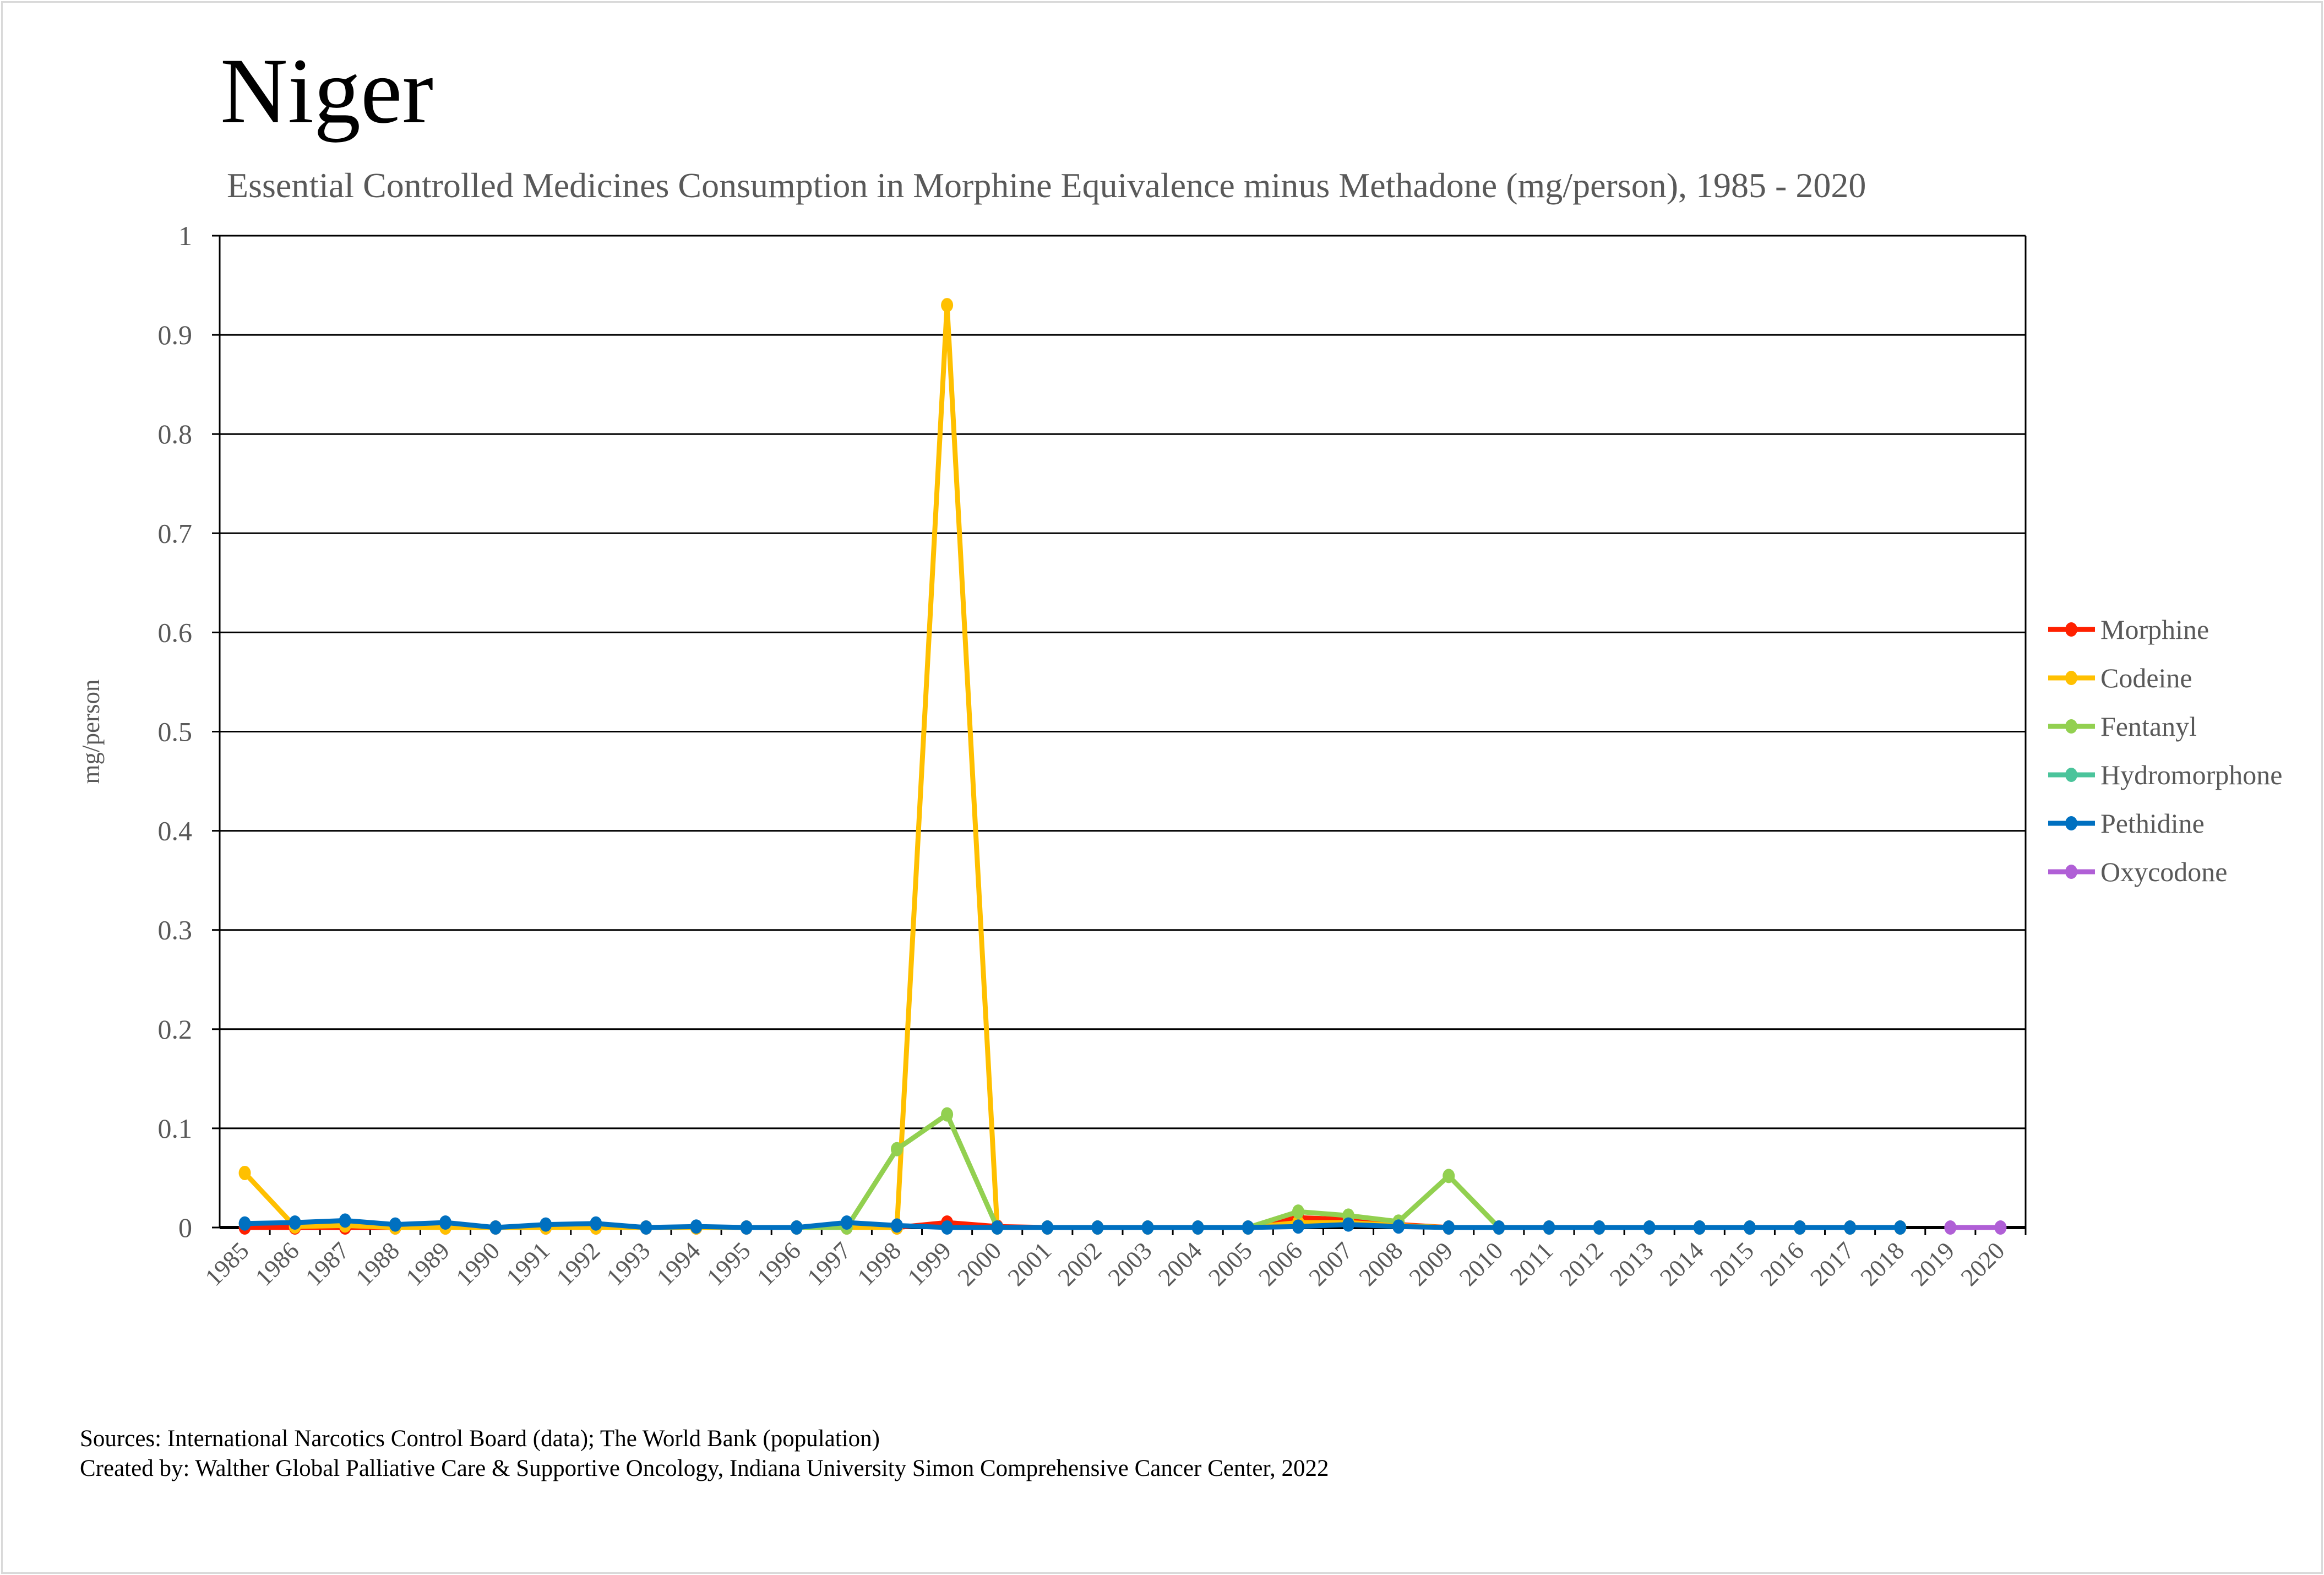 The height and width of the screenshot is (1575, 2324). I want to click on y-axis-label: mg/person, so click(91, 732).